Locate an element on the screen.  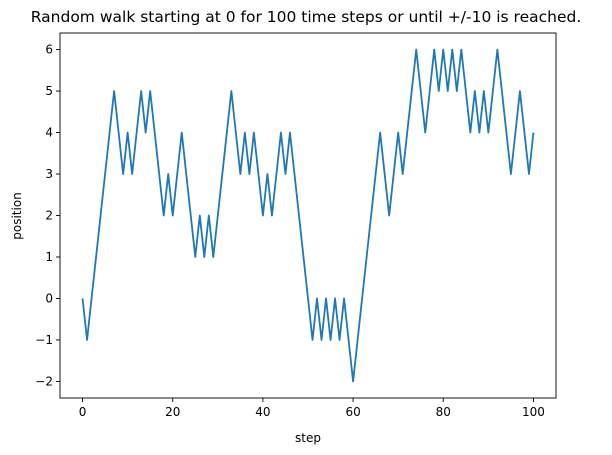
y-tick-label: 5 is located at coordinates (49, 91).